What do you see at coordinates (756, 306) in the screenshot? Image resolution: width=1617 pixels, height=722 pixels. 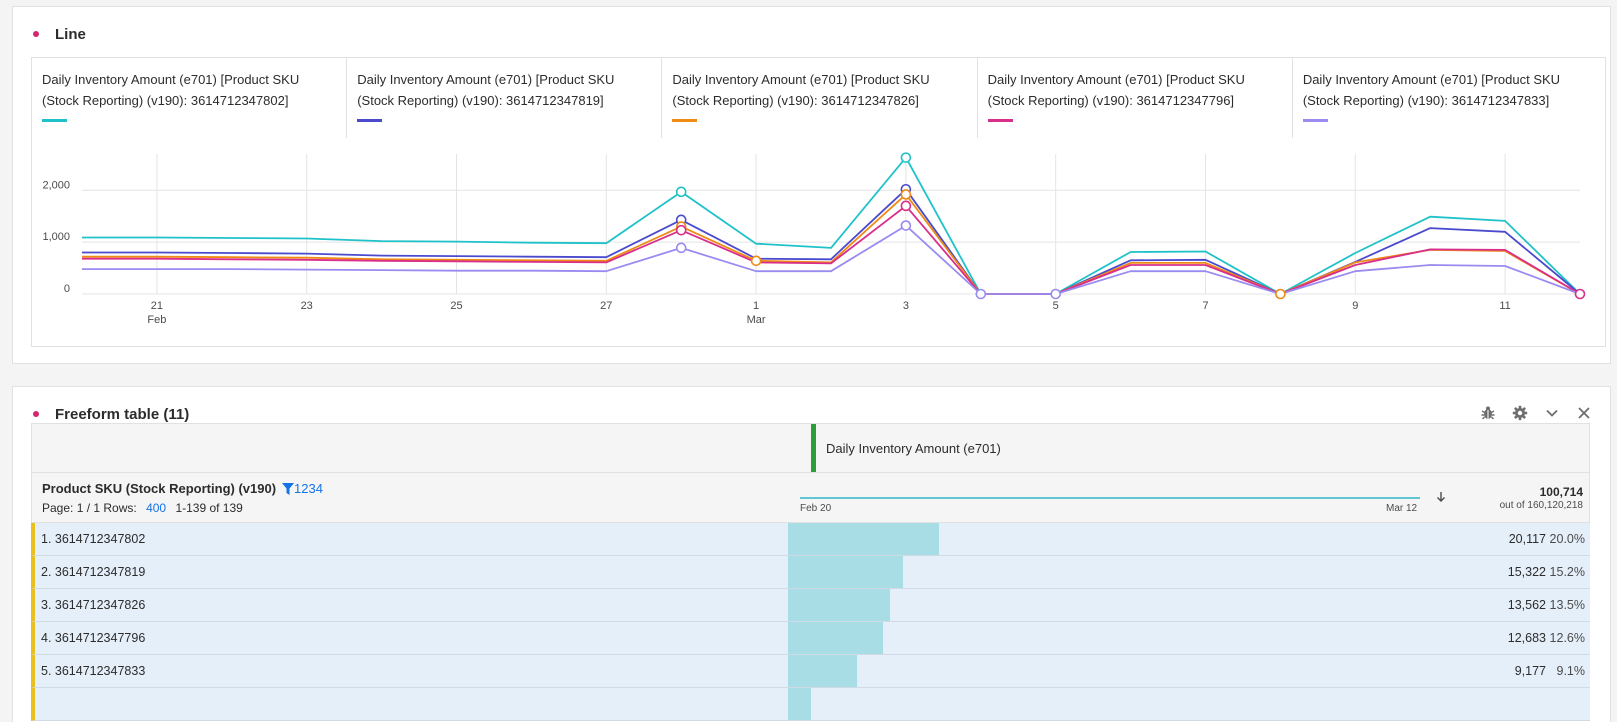 I see `x-tick-label: 1` at bounding box center [756, 306].